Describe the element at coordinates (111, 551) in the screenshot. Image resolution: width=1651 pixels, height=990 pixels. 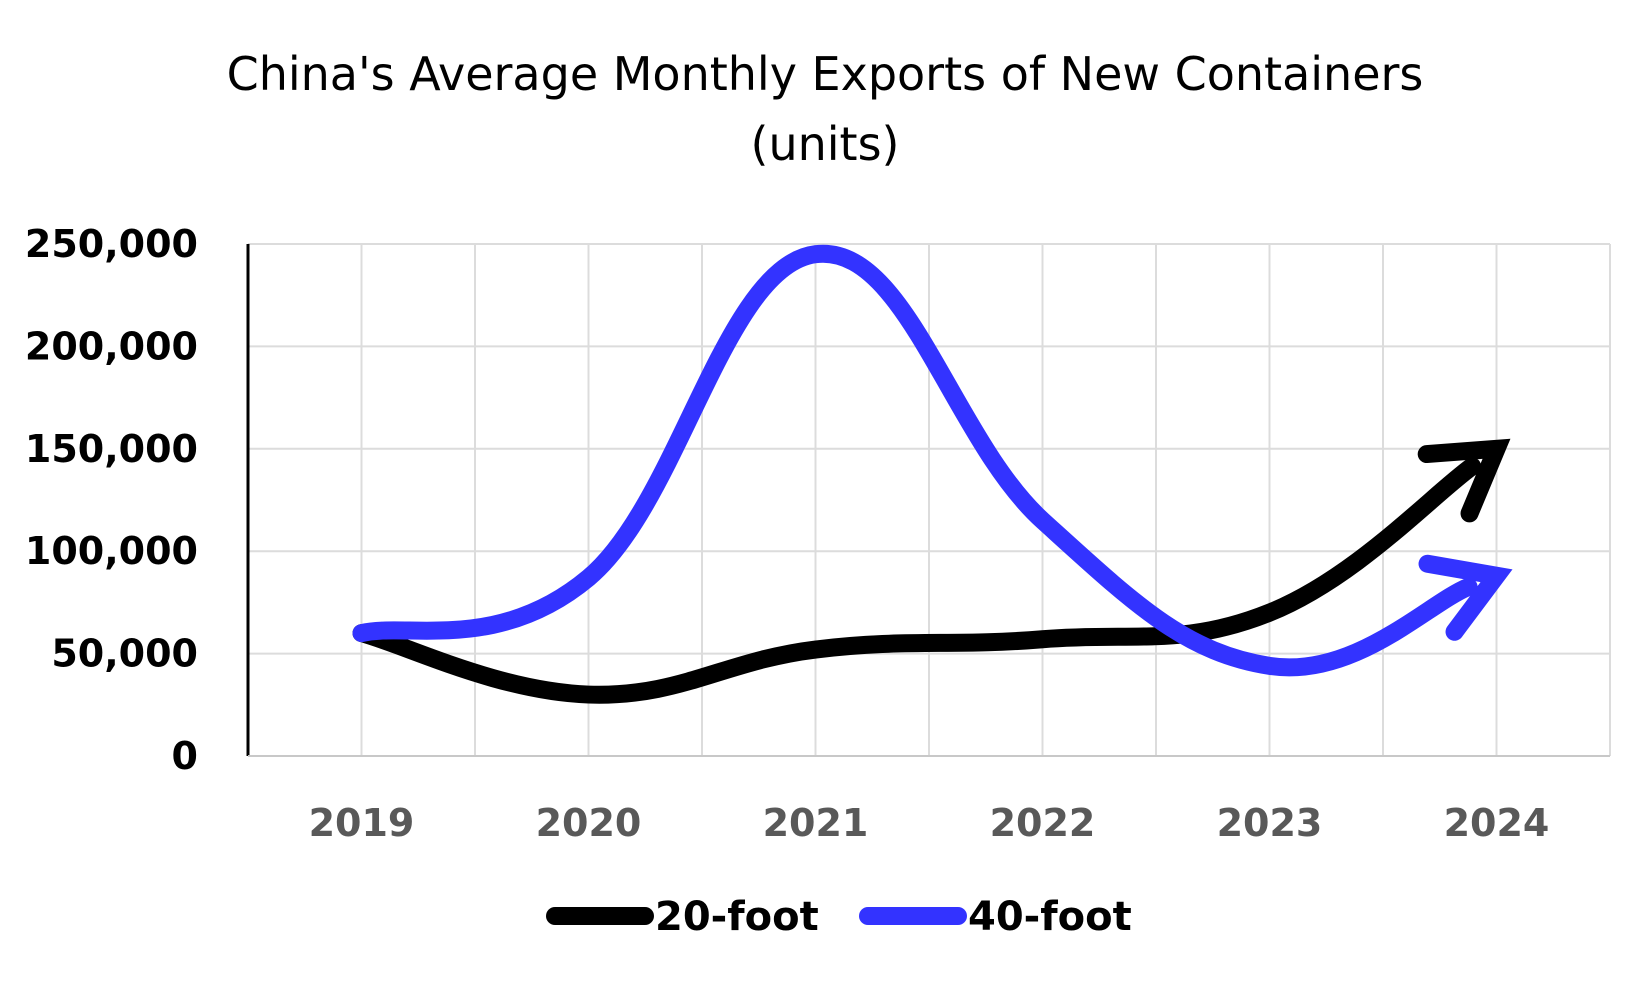
I see `y-tick-label: 100,000` at that location.